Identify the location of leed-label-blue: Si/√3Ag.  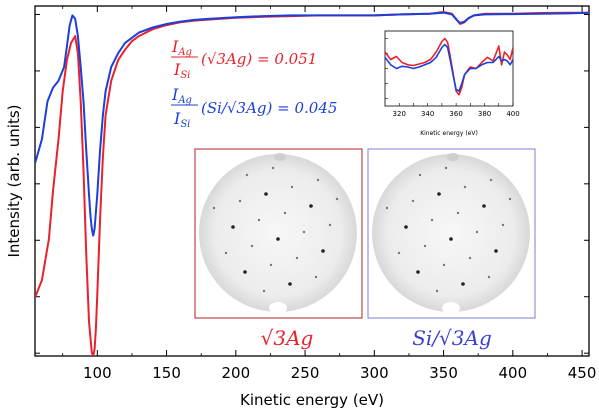
(452, 338).